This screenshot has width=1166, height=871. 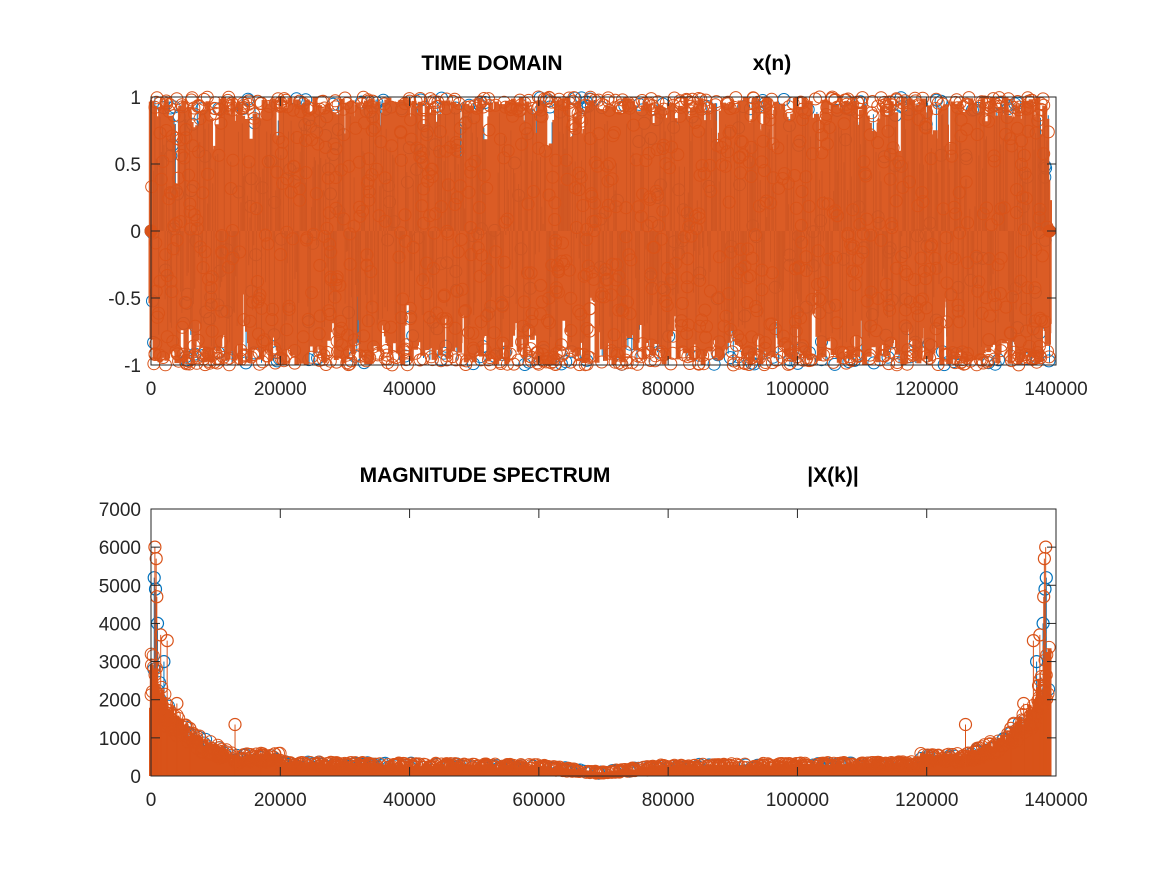 I want to click on x-tick-label: 0, so click(x=151, y=389).